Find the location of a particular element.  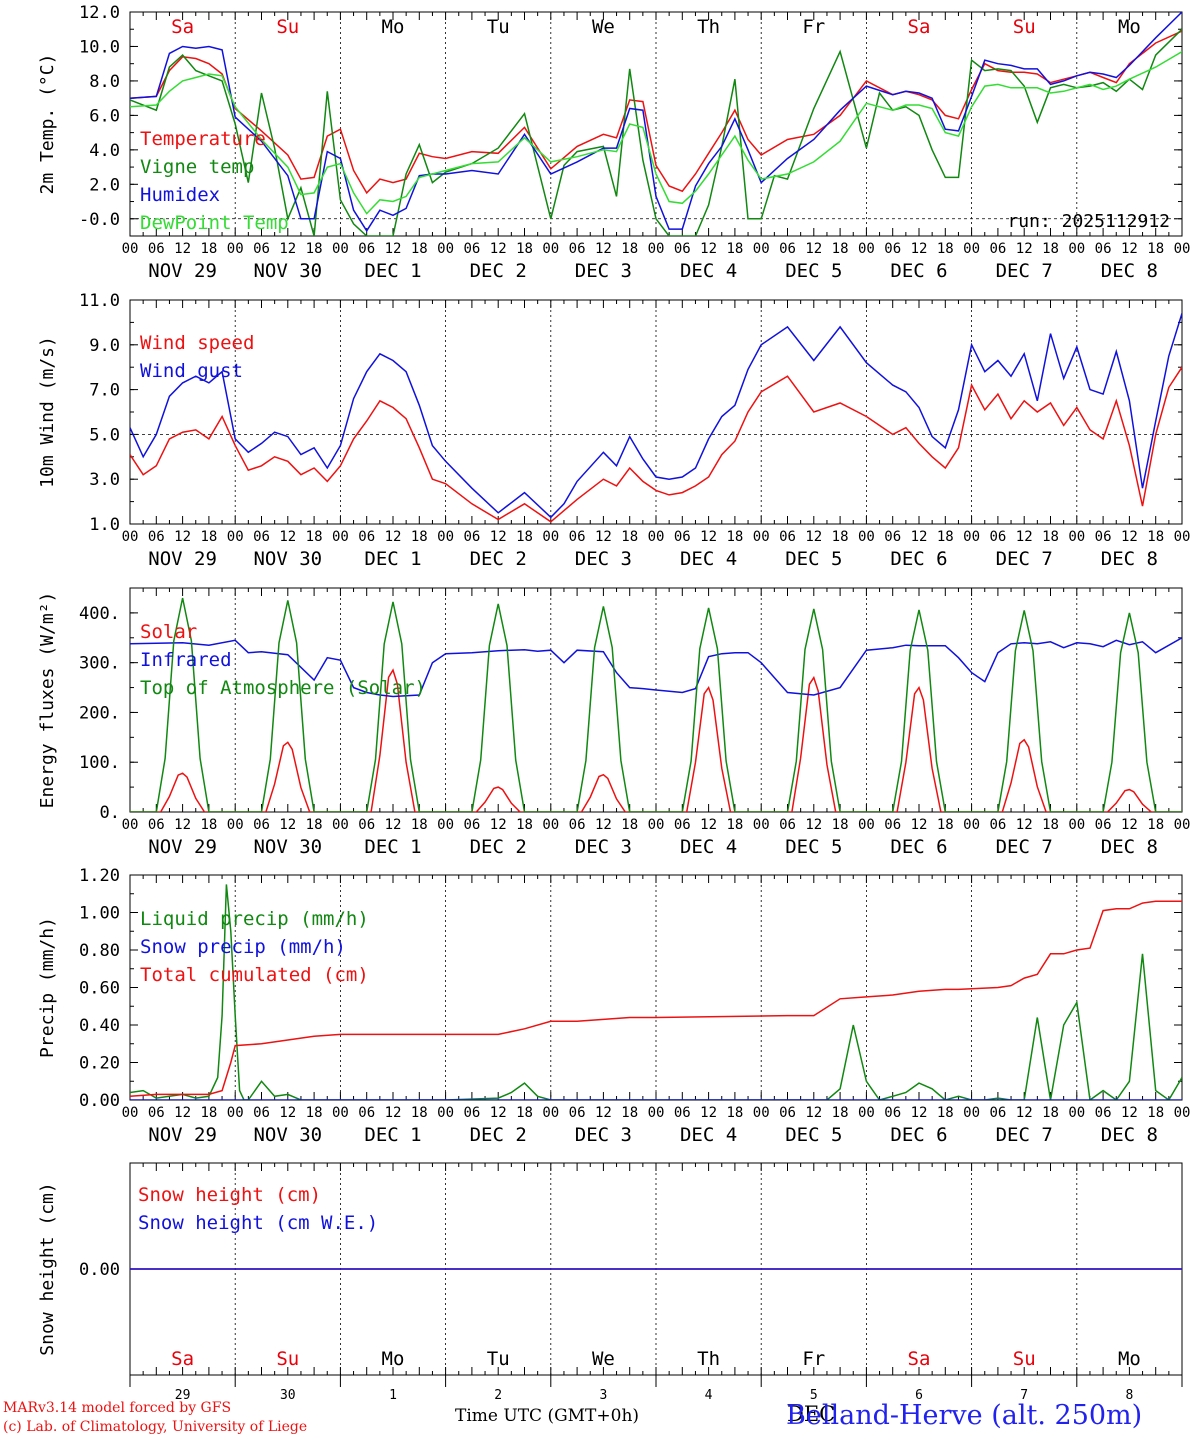

day-number-label: 1 is located at coordinates (393, 1395).